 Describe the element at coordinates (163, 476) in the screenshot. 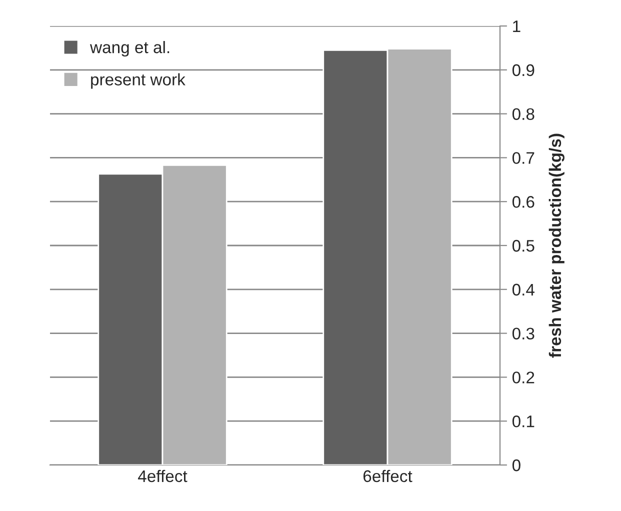

I see `x-tick-label: 4effect` at that location.